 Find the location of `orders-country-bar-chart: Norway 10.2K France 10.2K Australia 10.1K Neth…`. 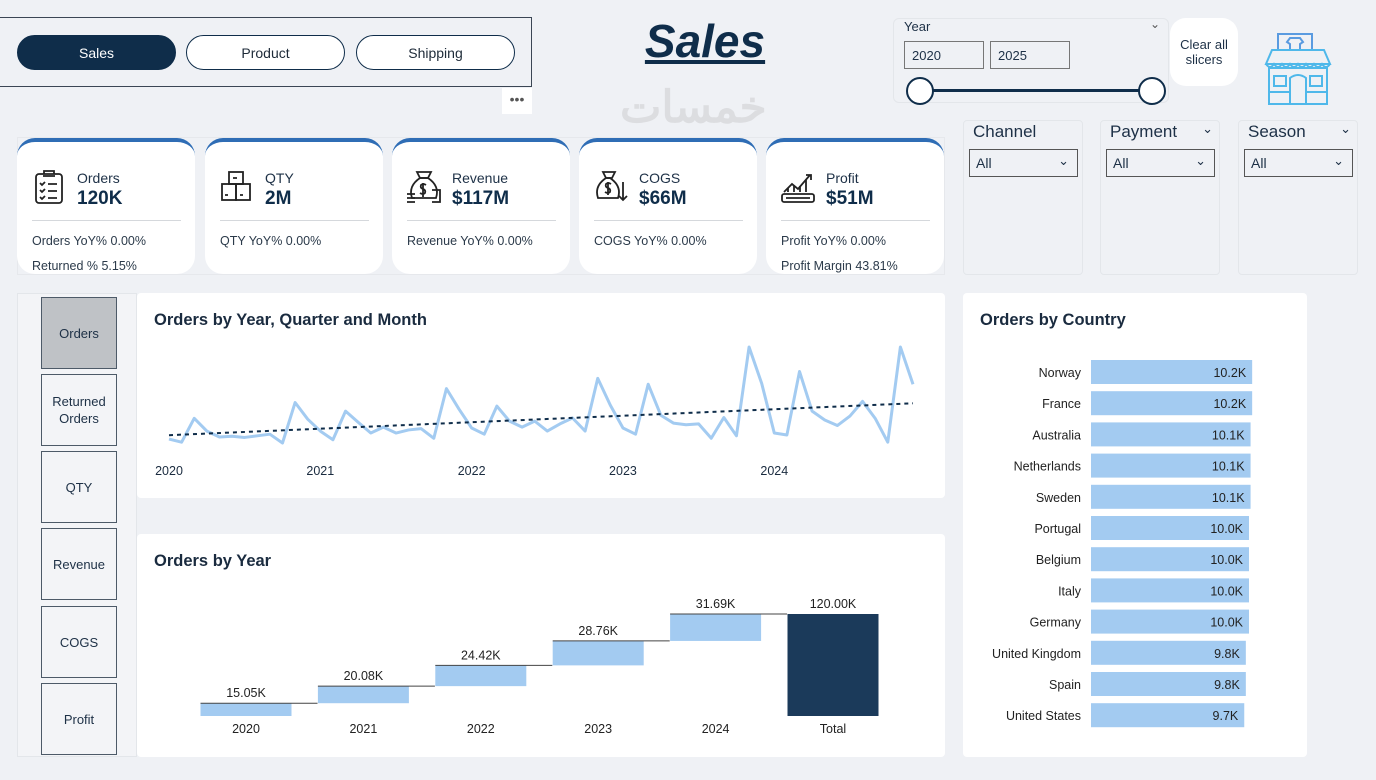

orders-country-bar-chart: Norway 10.2K France 10.2K Australia 10.1K Neth… is located at coordinates (1122, 544).